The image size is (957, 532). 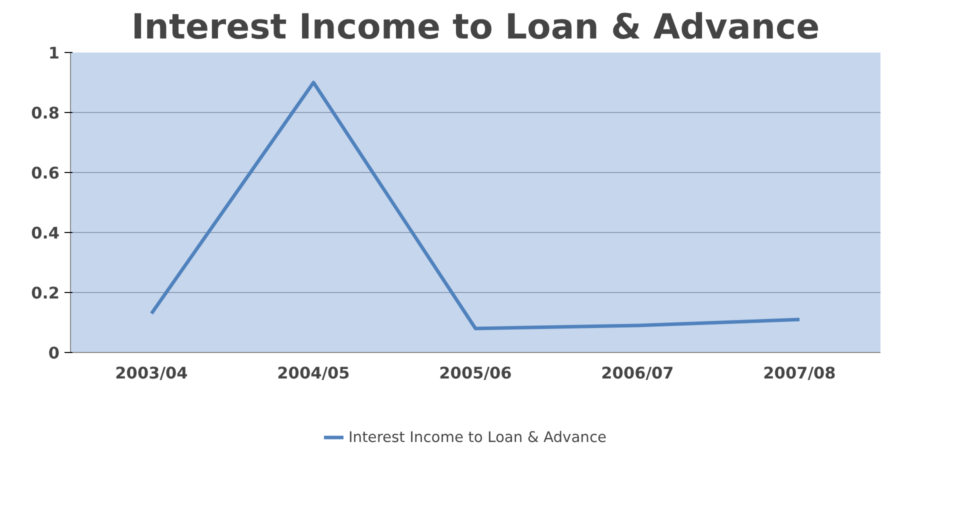 I want to click on y-tick-label: 0.2, so click(x=45, y=293).